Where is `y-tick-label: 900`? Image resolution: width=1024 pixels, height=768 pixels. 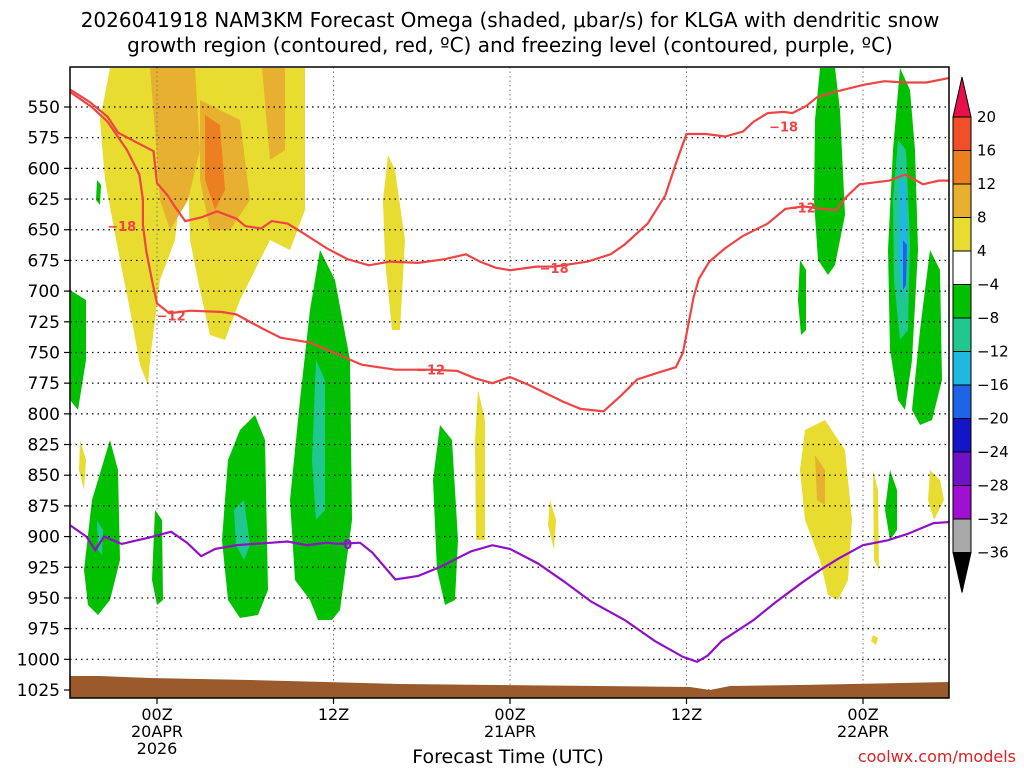 y-tick-label: 900 is located at coordinates (44, 538).